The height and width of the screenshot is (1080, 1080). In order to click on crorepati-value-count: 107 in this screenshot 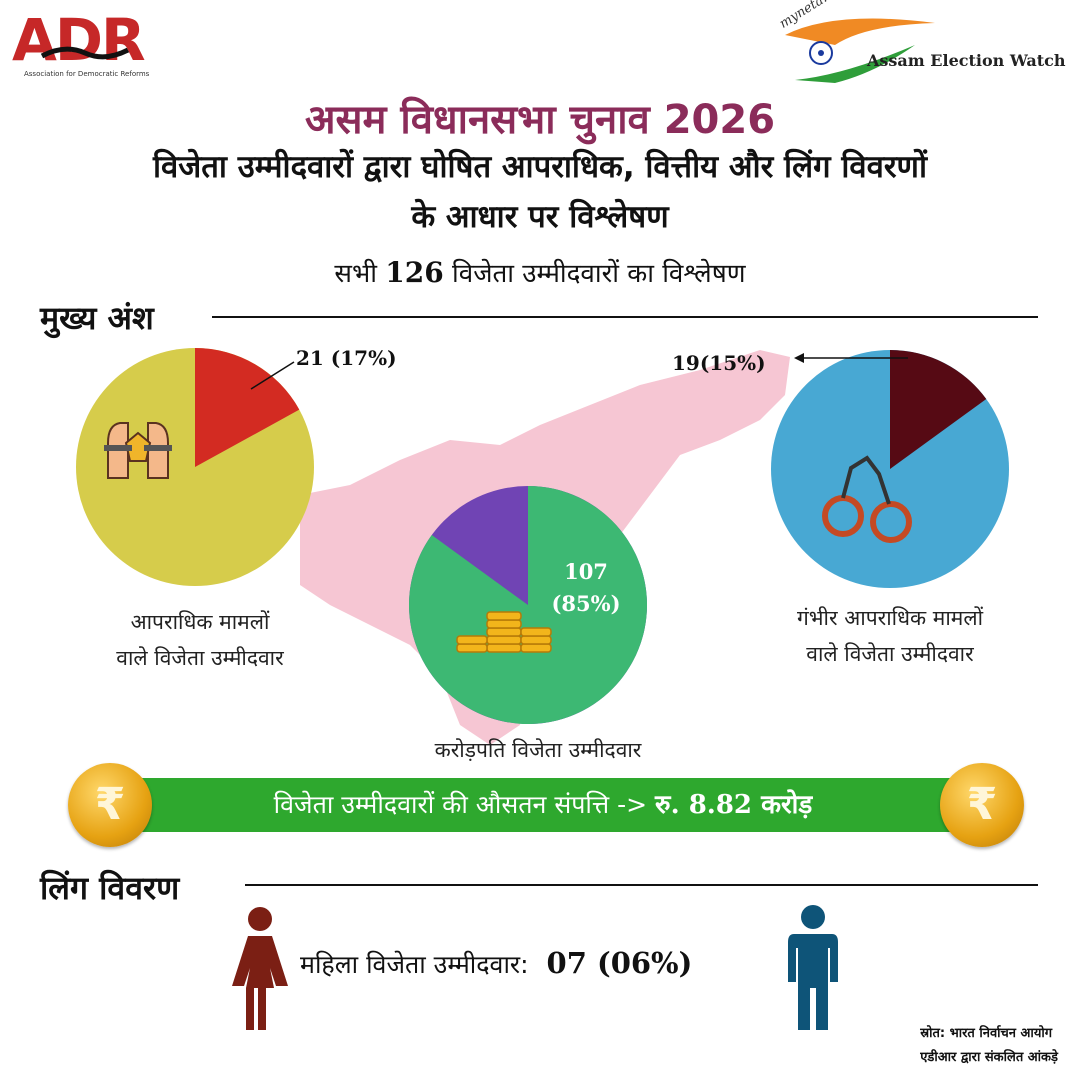, I will do `click(586, 571)`.